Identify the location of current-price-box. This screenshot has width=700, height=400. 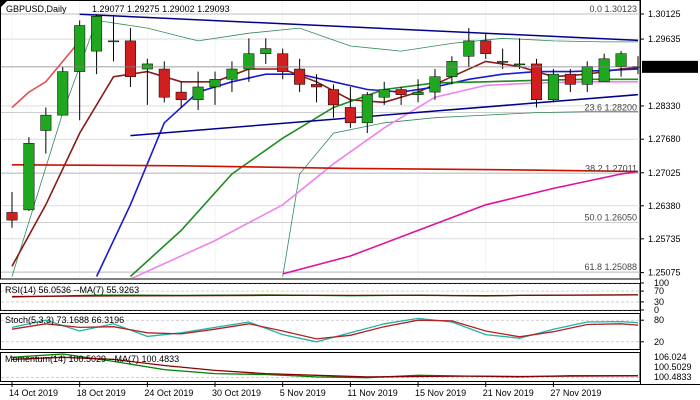
(670, 66).